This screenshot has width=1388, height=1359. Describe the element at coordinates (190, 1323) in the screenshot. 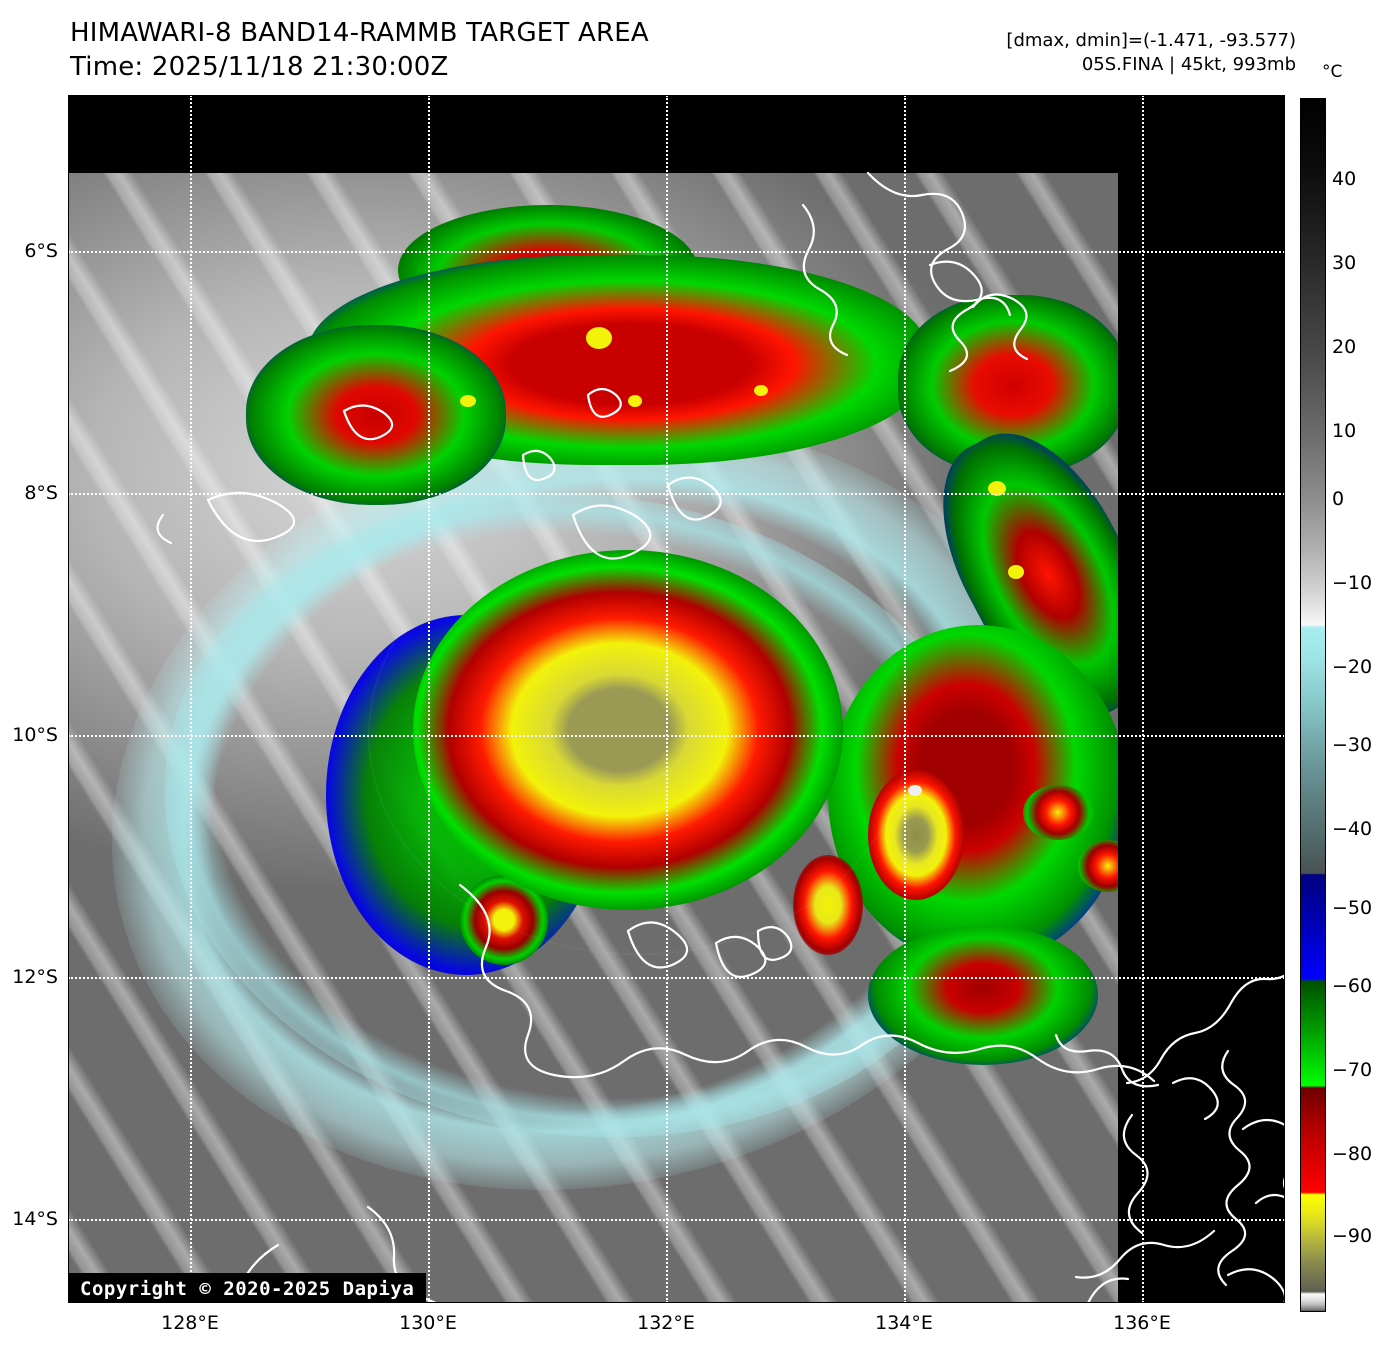

I see `xtick-128e: 128°E` at that location.